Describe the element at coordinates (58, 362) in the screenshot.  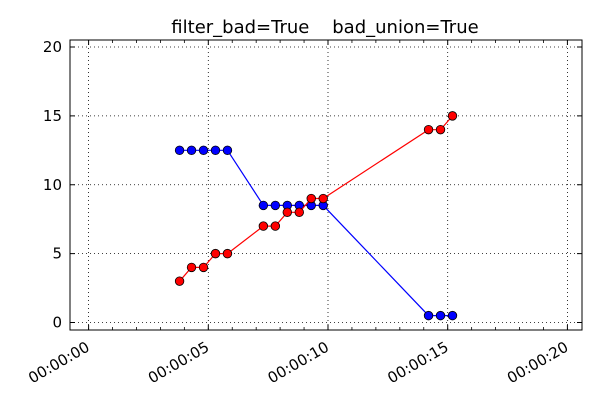
I see `x-tick-label: 00:00:00` at that location.